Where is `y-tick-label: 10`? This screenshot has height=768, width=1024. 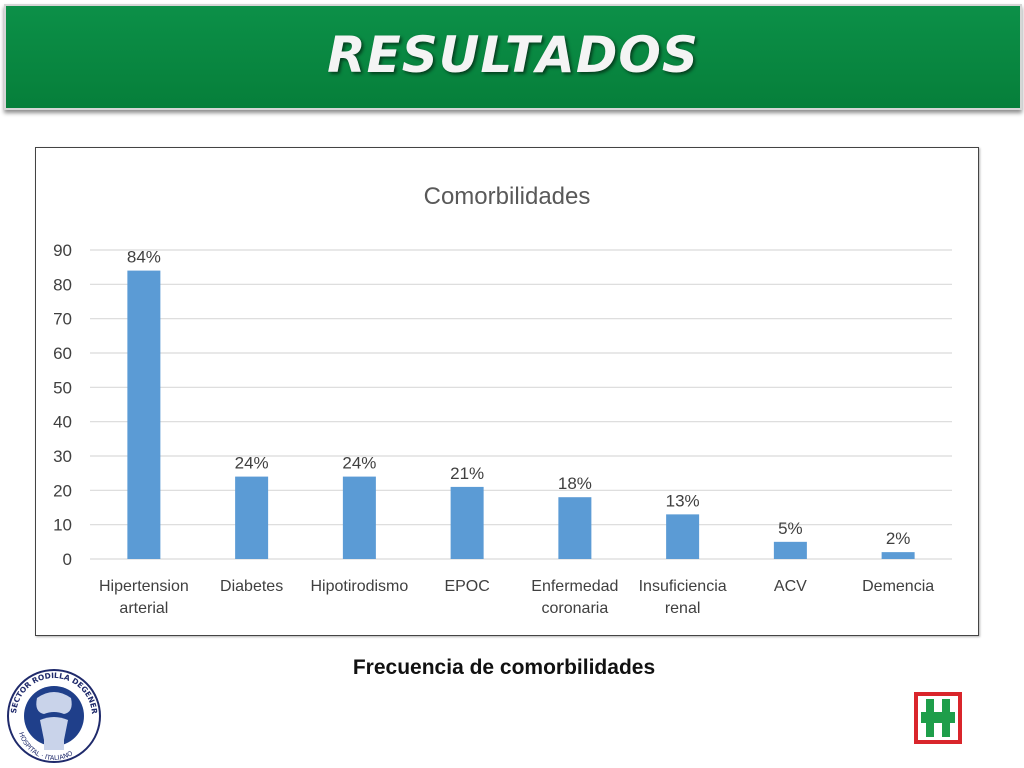
y-tick-label: 10 is located at coordinates (62, 525).